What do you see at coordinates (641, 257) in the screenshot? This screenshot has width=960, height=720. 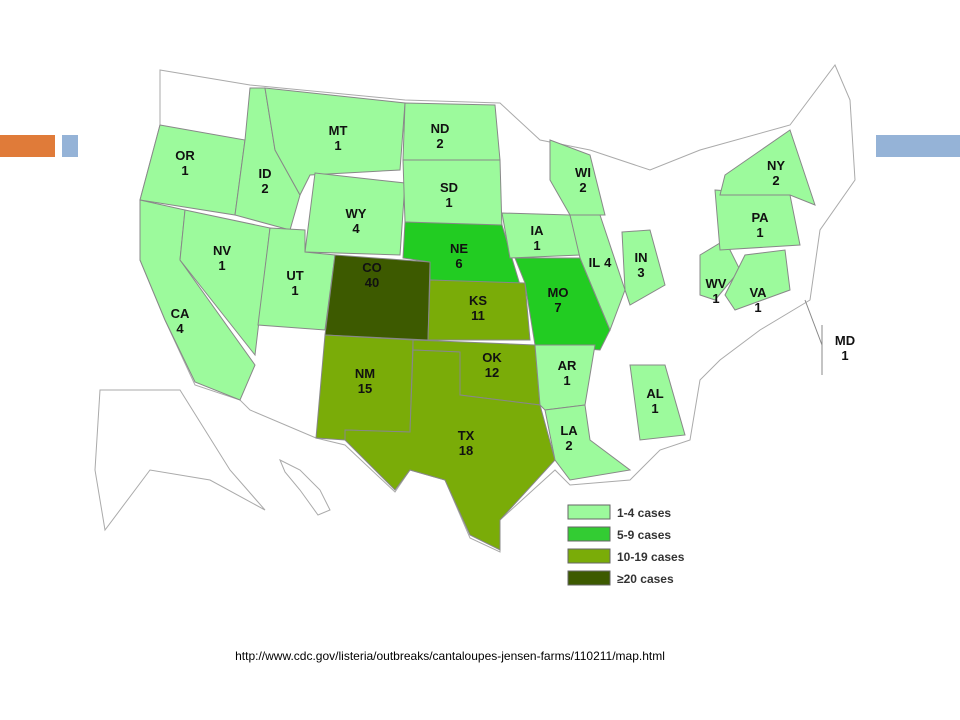 I see `state-code: IN` at bounding box center [641, 257].